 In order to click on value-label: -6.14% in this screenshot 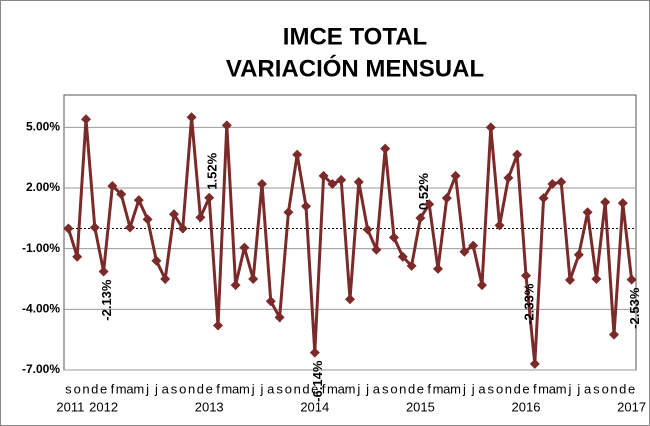, I will do `click(317, 381)`.